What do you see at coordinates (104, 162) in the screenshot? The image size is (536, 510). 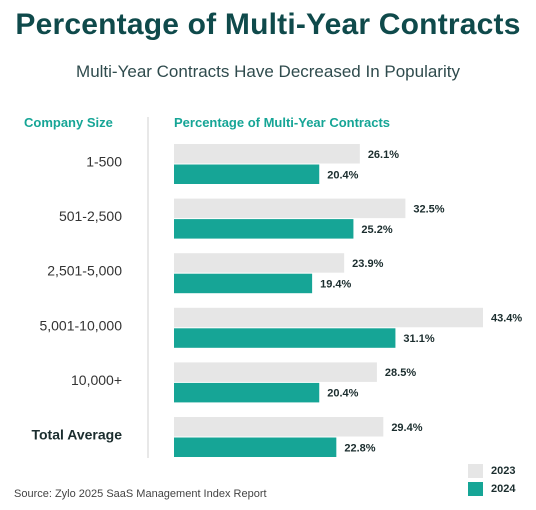 I see `category-label: 1-500` at bounding box center [104, 162].